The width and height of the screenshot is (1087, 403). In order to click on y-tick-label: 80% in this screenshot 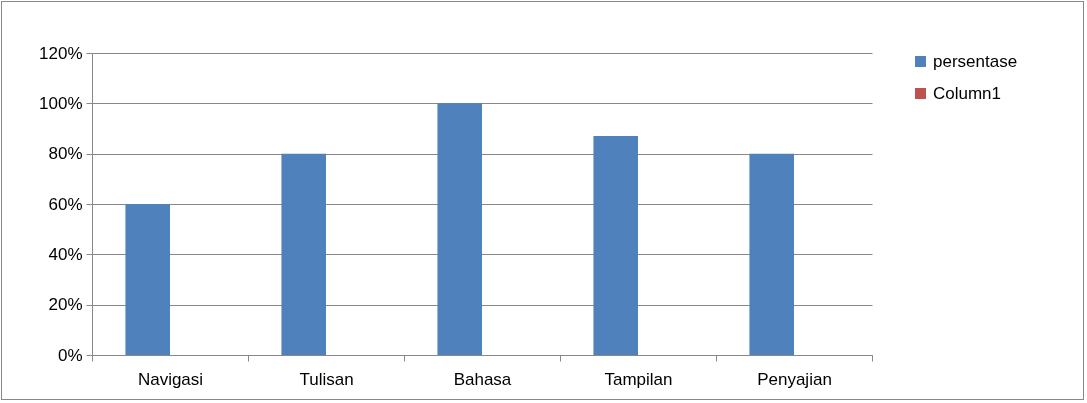, I will do `click(65, 154)`.